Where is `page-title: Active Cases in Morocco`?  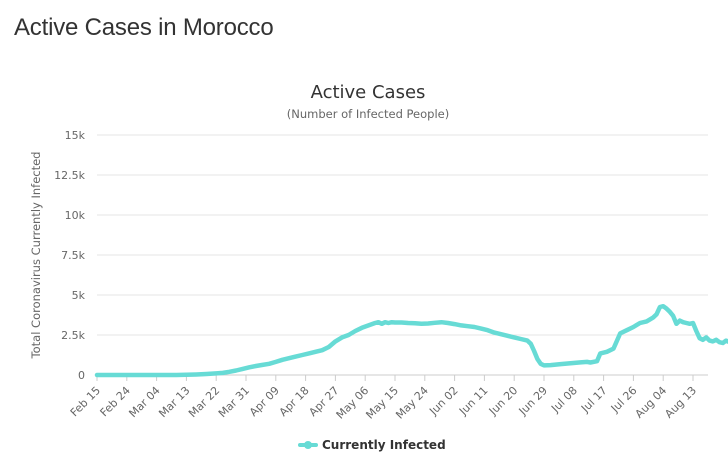
page-title: Active Cases in Morocco is located at coordinates (144, 27).